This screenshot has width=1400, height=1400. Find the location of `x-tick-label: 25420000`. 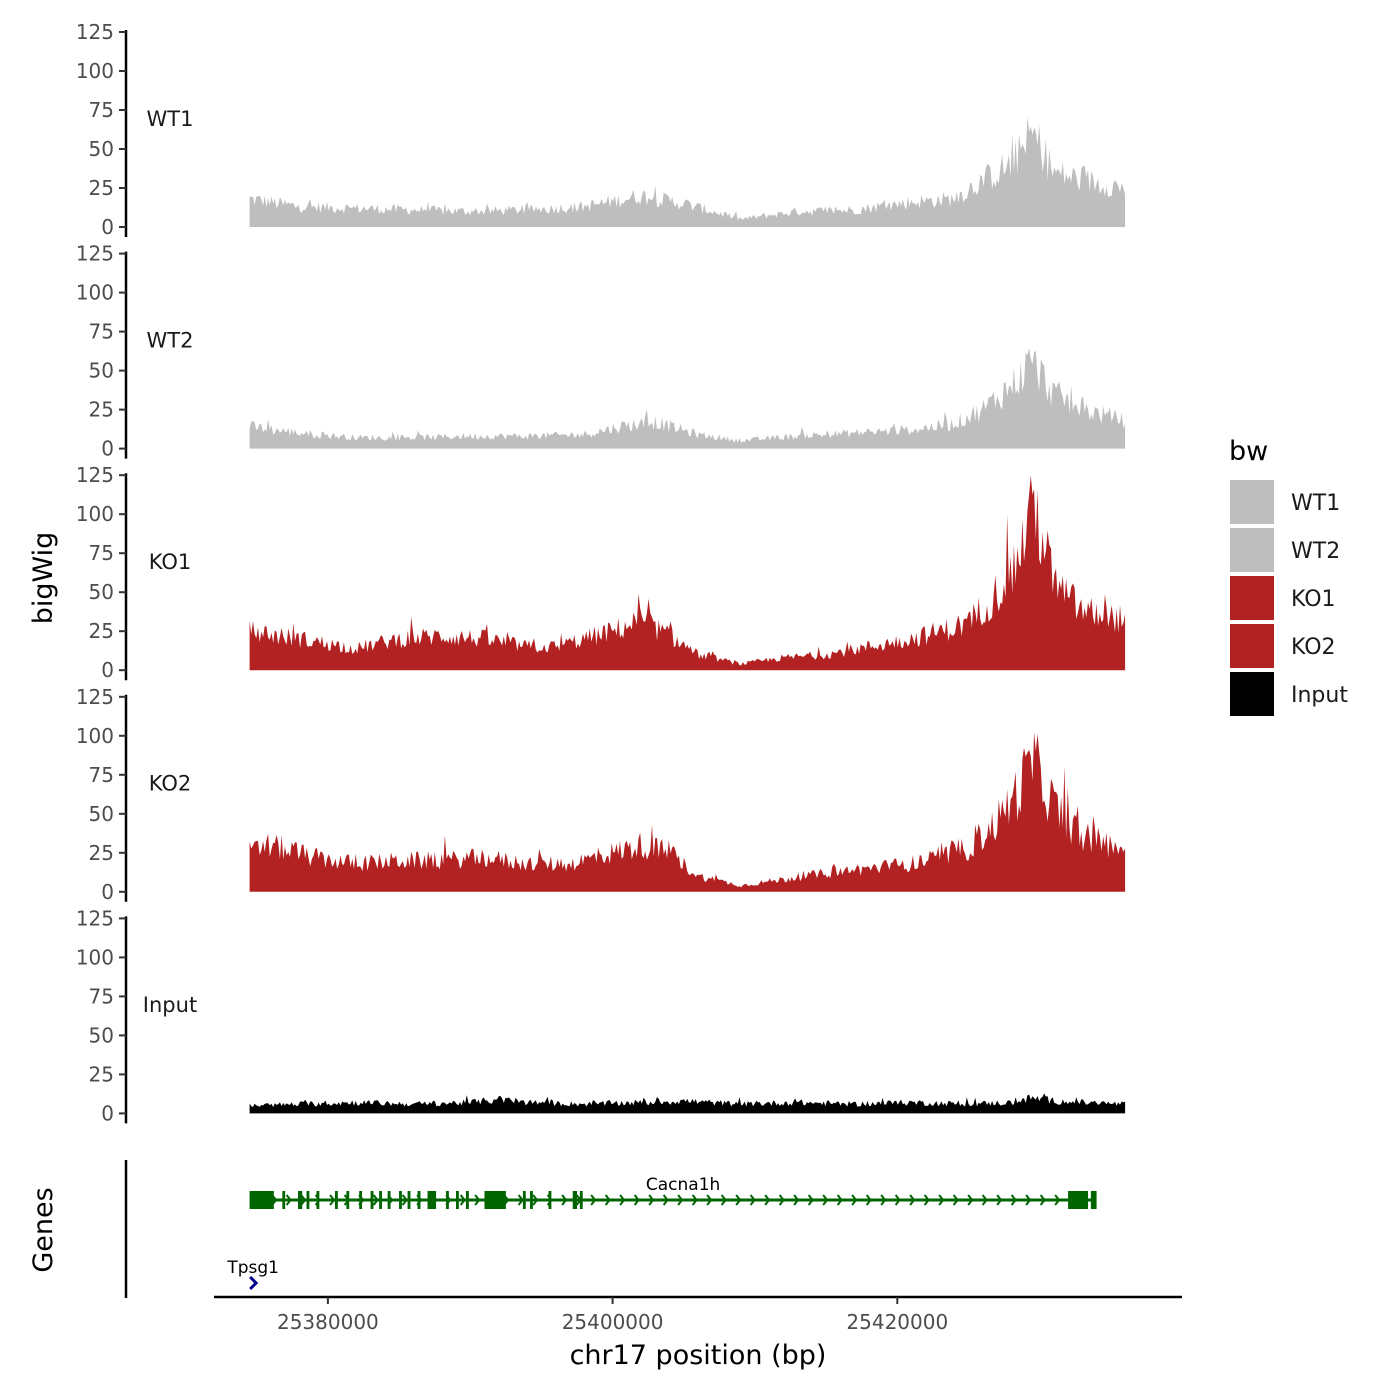

x-tick-label: 25420000 is located at coordinates (897, 1322).